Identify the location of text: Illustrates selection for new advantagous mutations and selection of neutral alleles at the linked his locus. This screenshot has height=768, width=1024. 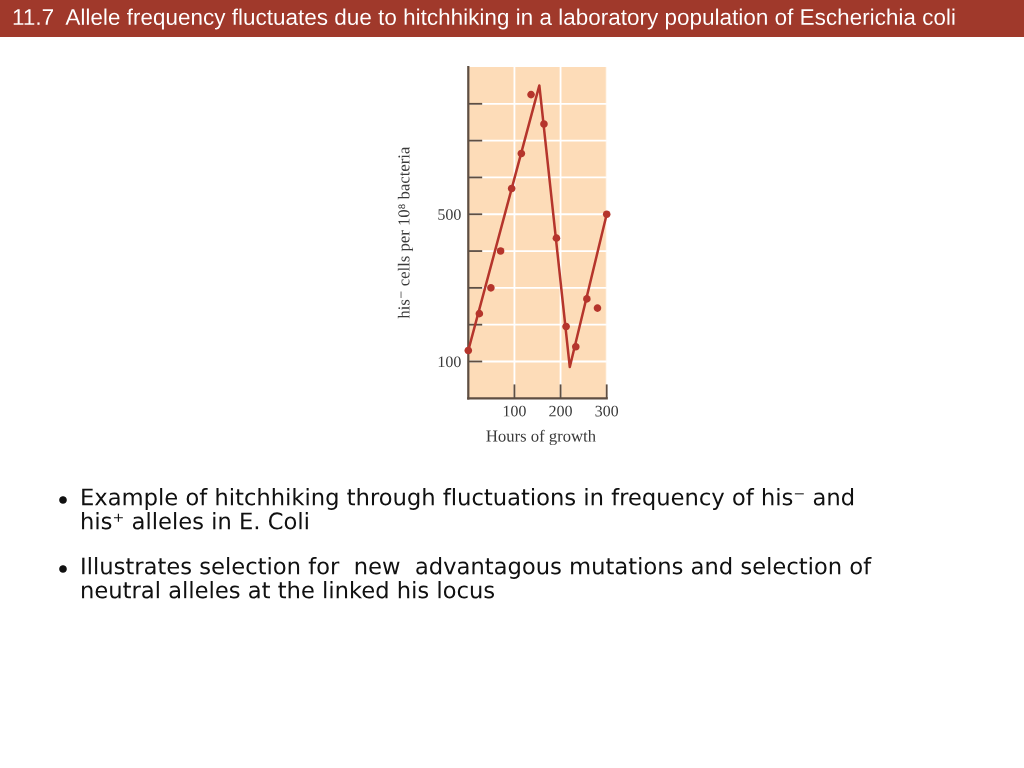
(477, 578).